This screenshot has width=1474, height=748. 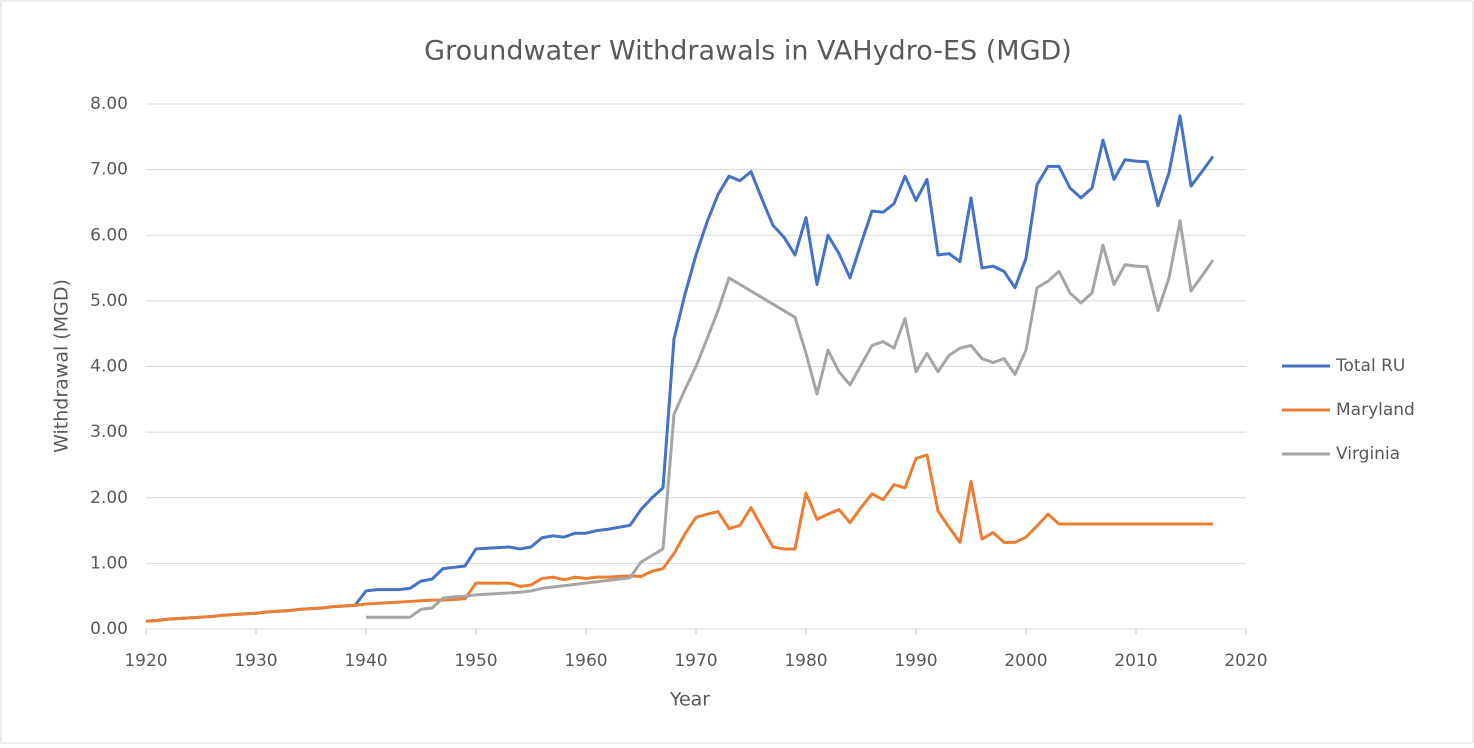 I want to click on y-tick-label: 0.00, so click(x=109, y=629).